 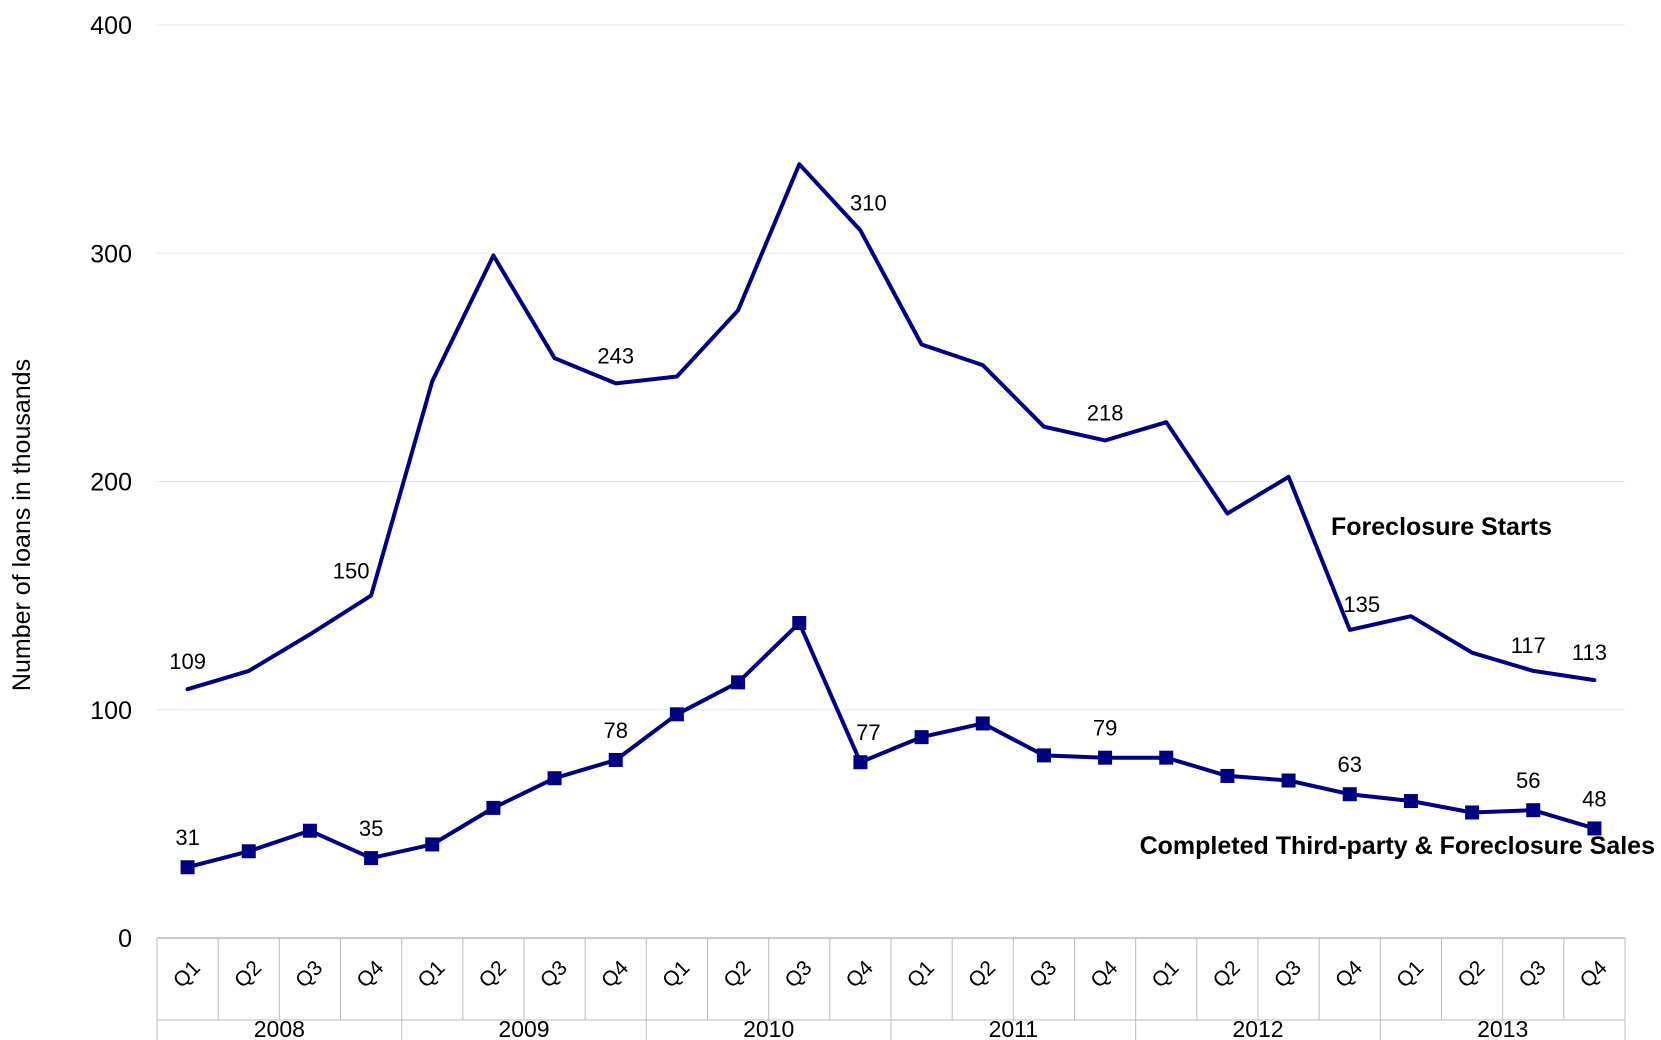 I want to click on y-axis-ticks: 0 100 200 300 400, so click(x=111, y=482).